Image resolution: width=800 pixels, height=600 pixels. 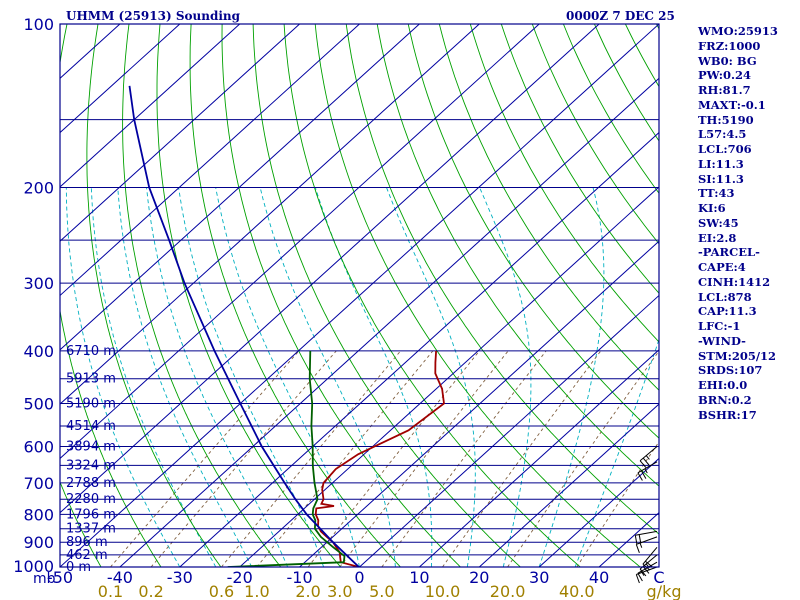 What do you see at coordinates (722, 340) in the screenshot?
I see `index-item: -WIND-` at bounding box center [722, 340].